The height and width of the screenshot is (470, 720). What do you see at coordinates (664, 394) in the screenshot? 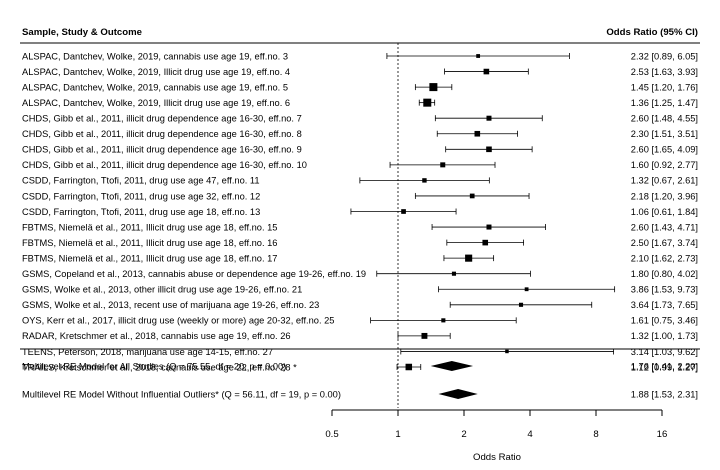
I see `summary-ci-text: 1.88 [1.53, 2.31]` at bounding box center [664, 394].